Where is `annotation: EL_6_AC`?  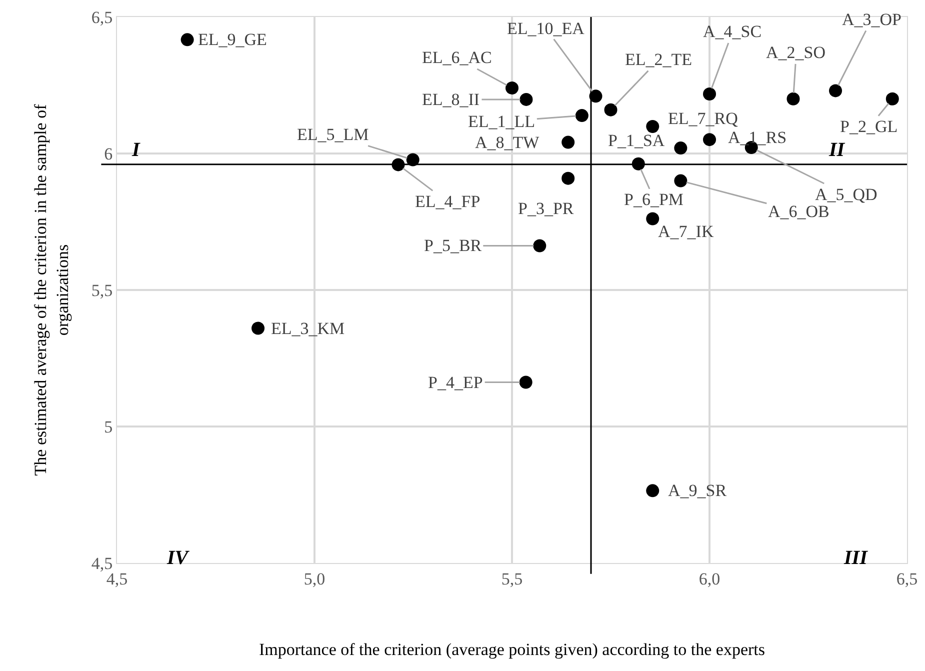 annotation: EL_6_AC is located at coordinates (457, 57).